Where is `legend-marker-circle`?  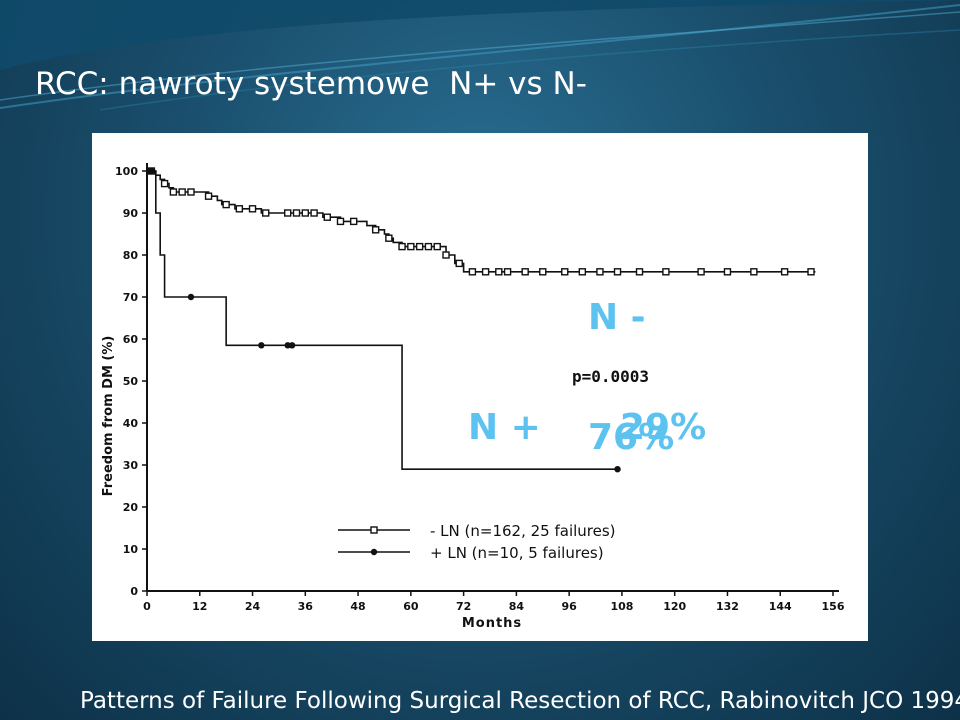
legend-marker-circle is located at coordinates (374, 552).